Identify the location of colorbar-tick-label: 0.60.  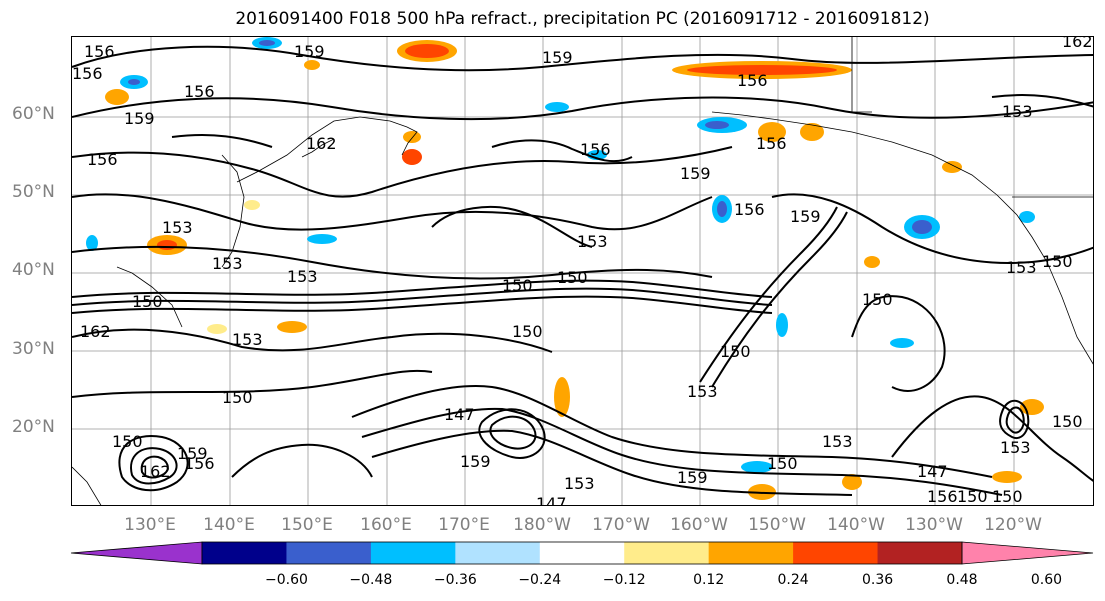
(1046, 580).